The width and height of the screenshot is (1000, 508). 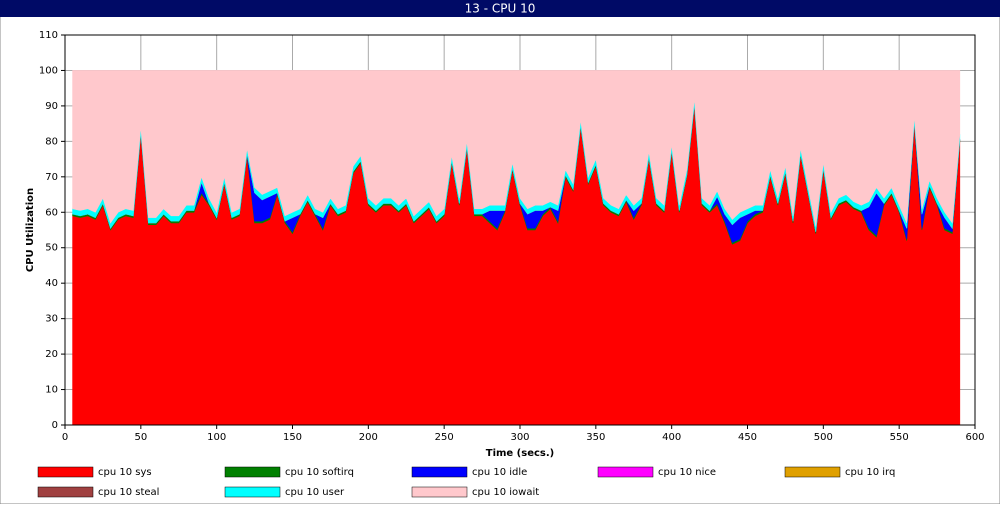 What do you see at coordinates (671, 437) in the screenshot?
I see `x-tick-label: 400` at bounding box center [671, 437].